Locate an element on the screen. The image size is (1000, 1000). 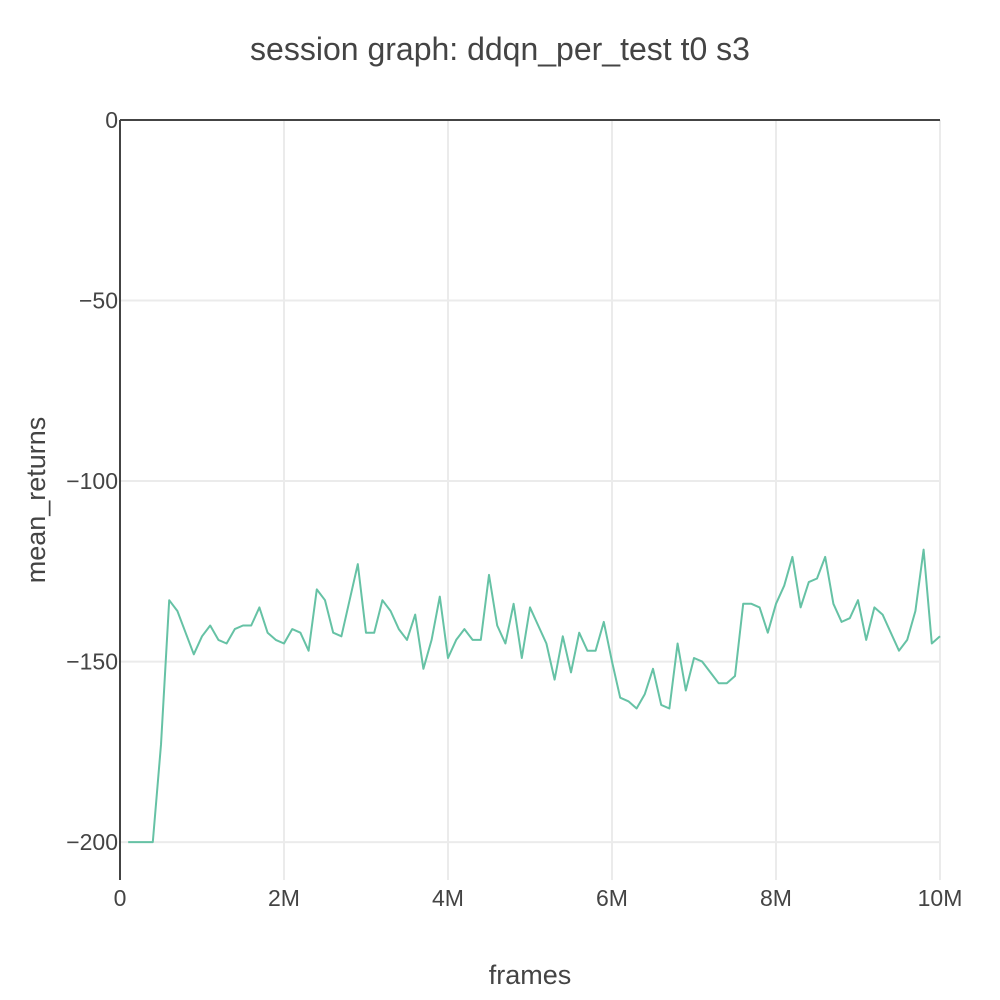
y-tick-label-1: −50 is located at coordinates (98, 301).